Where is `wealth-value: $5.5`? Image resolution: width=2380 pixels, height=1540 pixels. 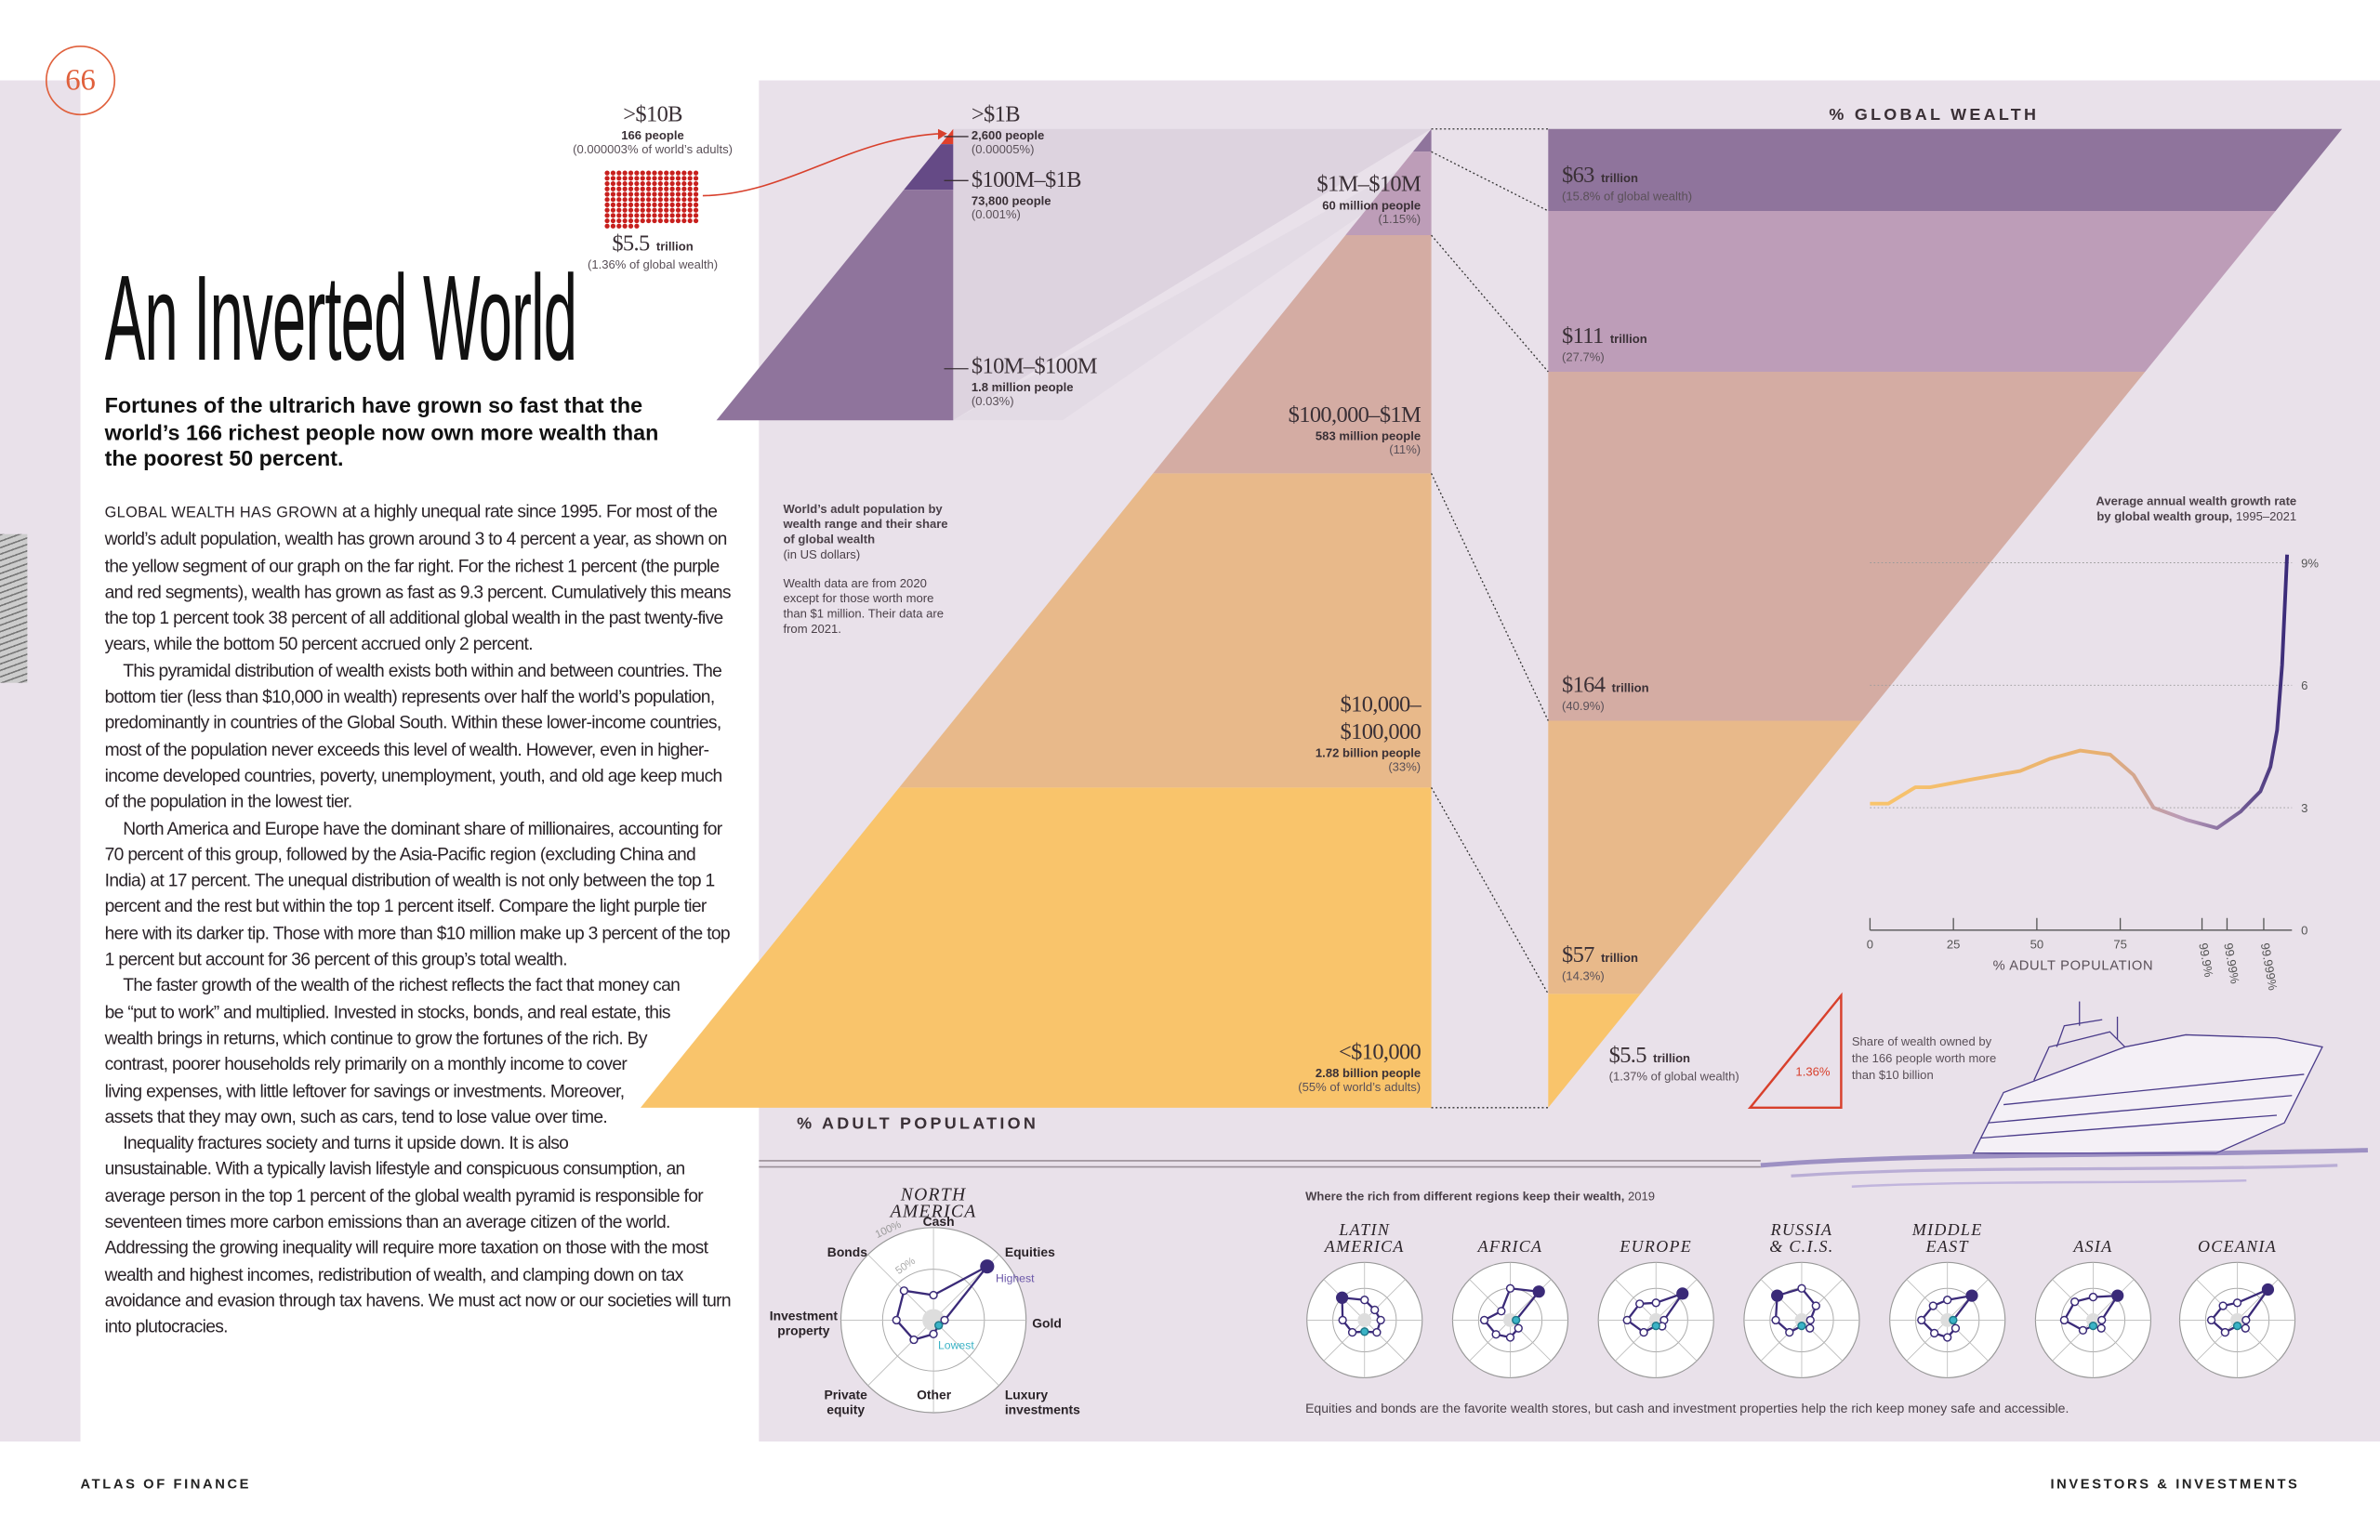 wealth-value: $5.5 is located at coordinates (631, 244).